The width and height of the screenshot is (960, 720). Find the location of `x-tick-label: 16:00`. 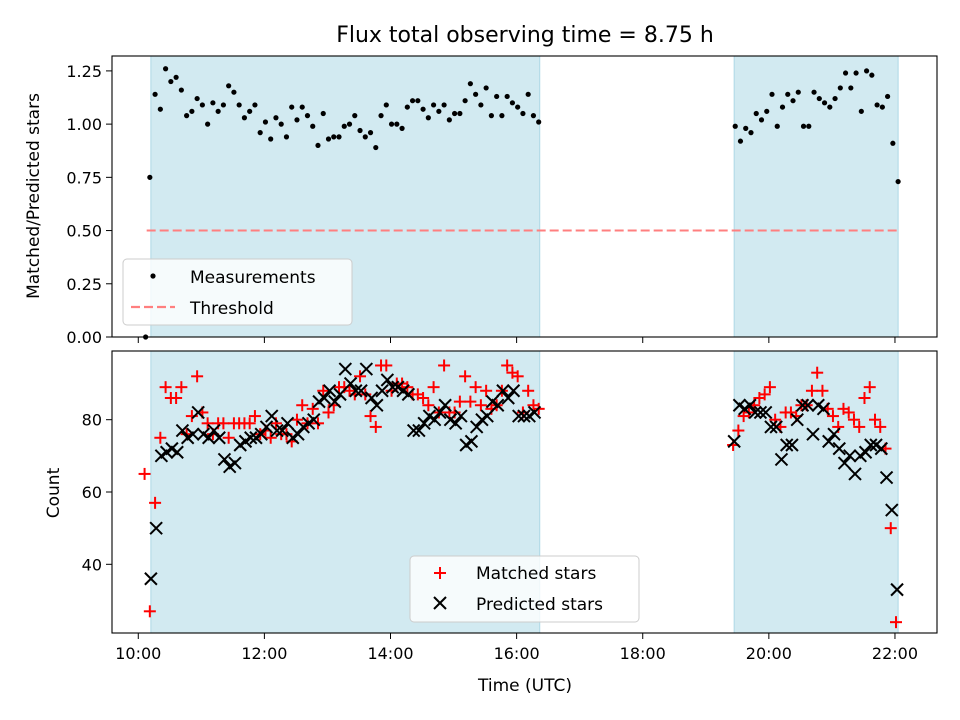

x-tick-label: 16:00 is located at coordinates (517, 653).